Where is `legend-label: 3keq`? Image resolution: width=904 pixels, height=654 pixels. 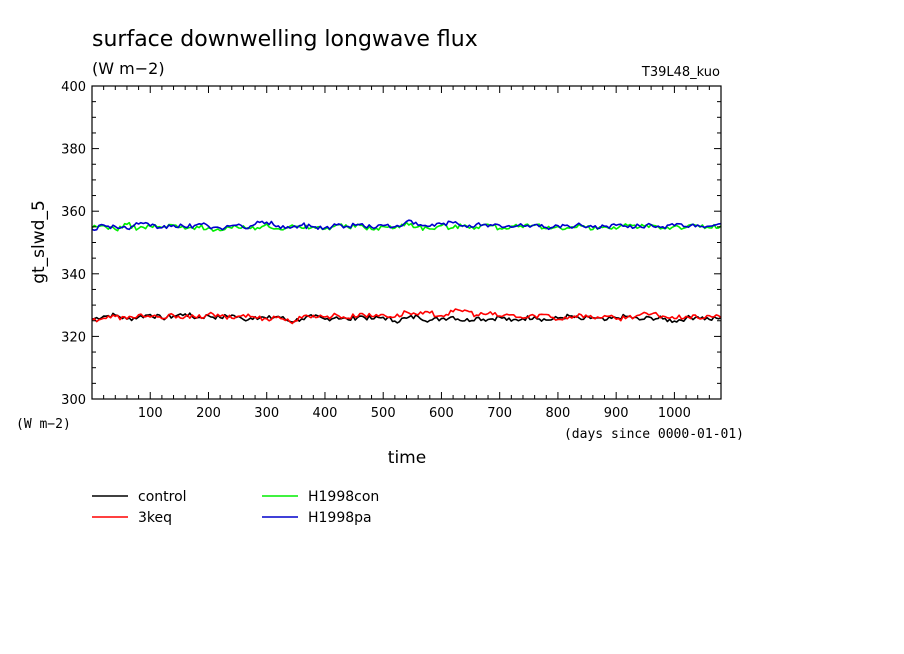 legend-label: 3keq is located at coordinates (155, 518).